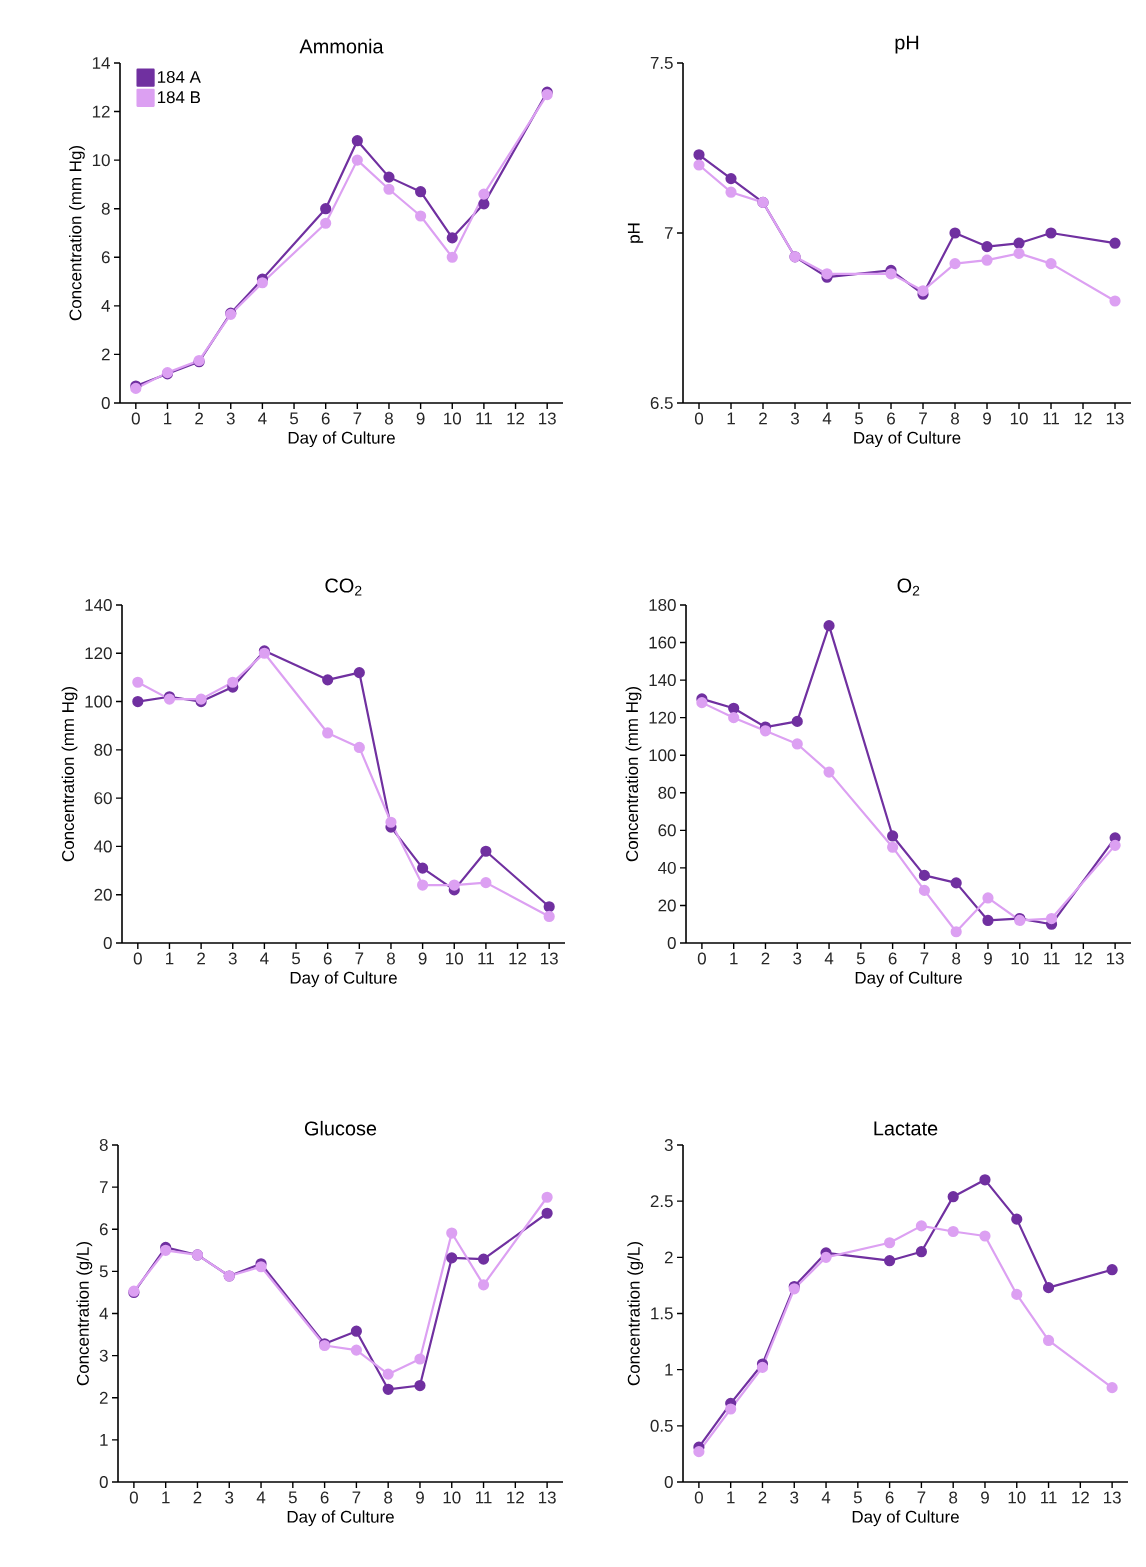 This screenshot has width=1146, height=1567. I want to click on chart-title: Lactate, so click(906, 1128).